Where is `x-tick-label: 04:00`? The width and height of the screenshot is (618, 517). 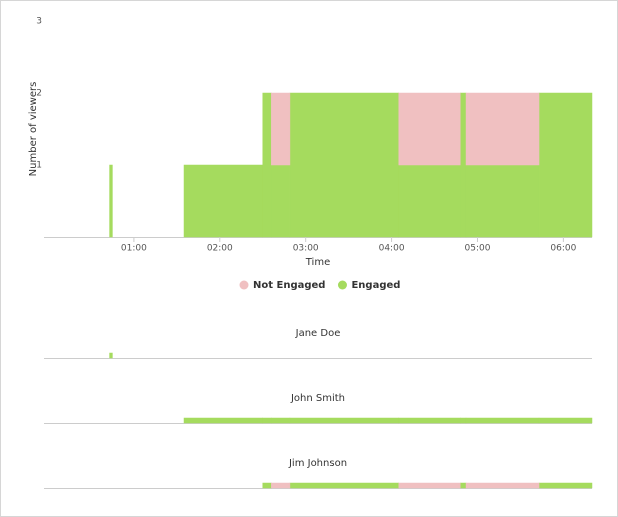
x-tick-label: 04:00 is located at coordinates (392, 249).